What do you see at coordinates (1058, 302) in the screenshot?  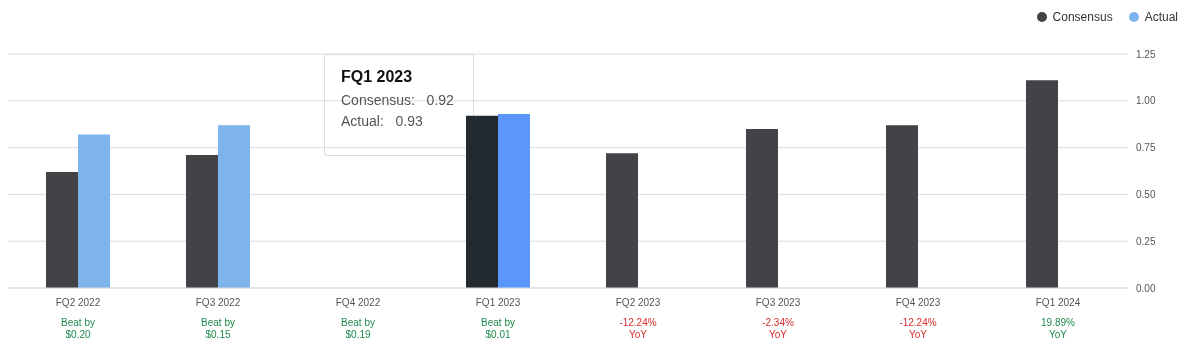 I see `x-tick-label: FQ1 2024` at bounding box center [1058, 302].